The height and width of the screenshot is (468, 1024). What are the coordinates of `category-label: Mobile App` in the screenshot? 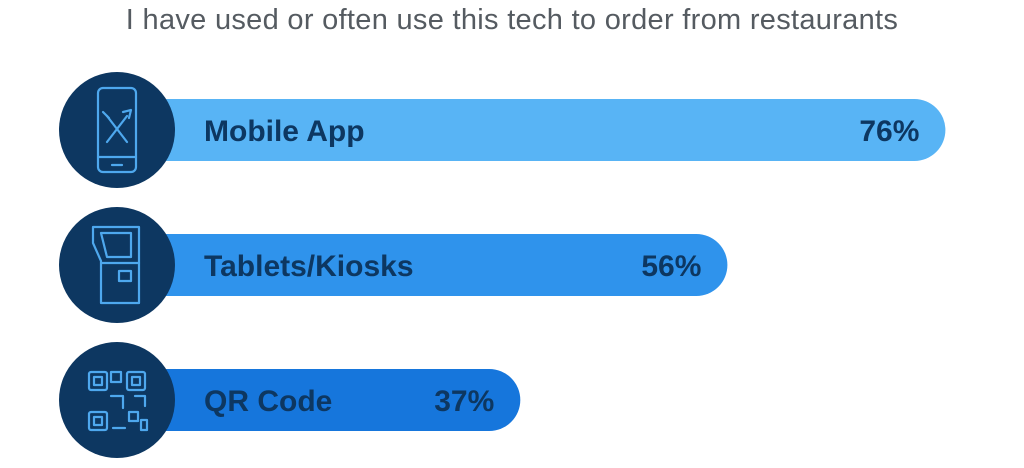 It's located at (284, 131).